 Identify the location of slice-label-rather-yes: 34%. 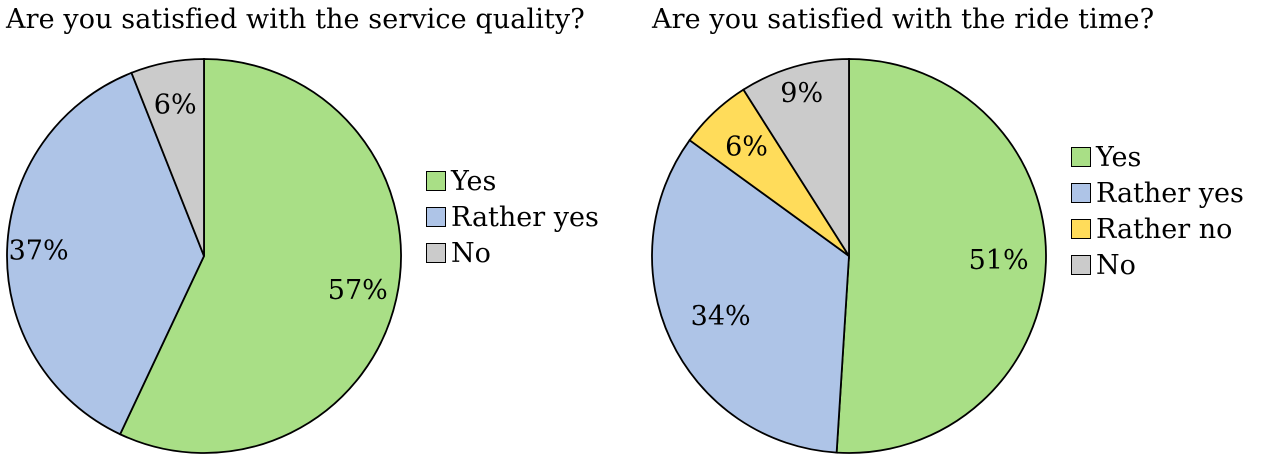
(721, 316).